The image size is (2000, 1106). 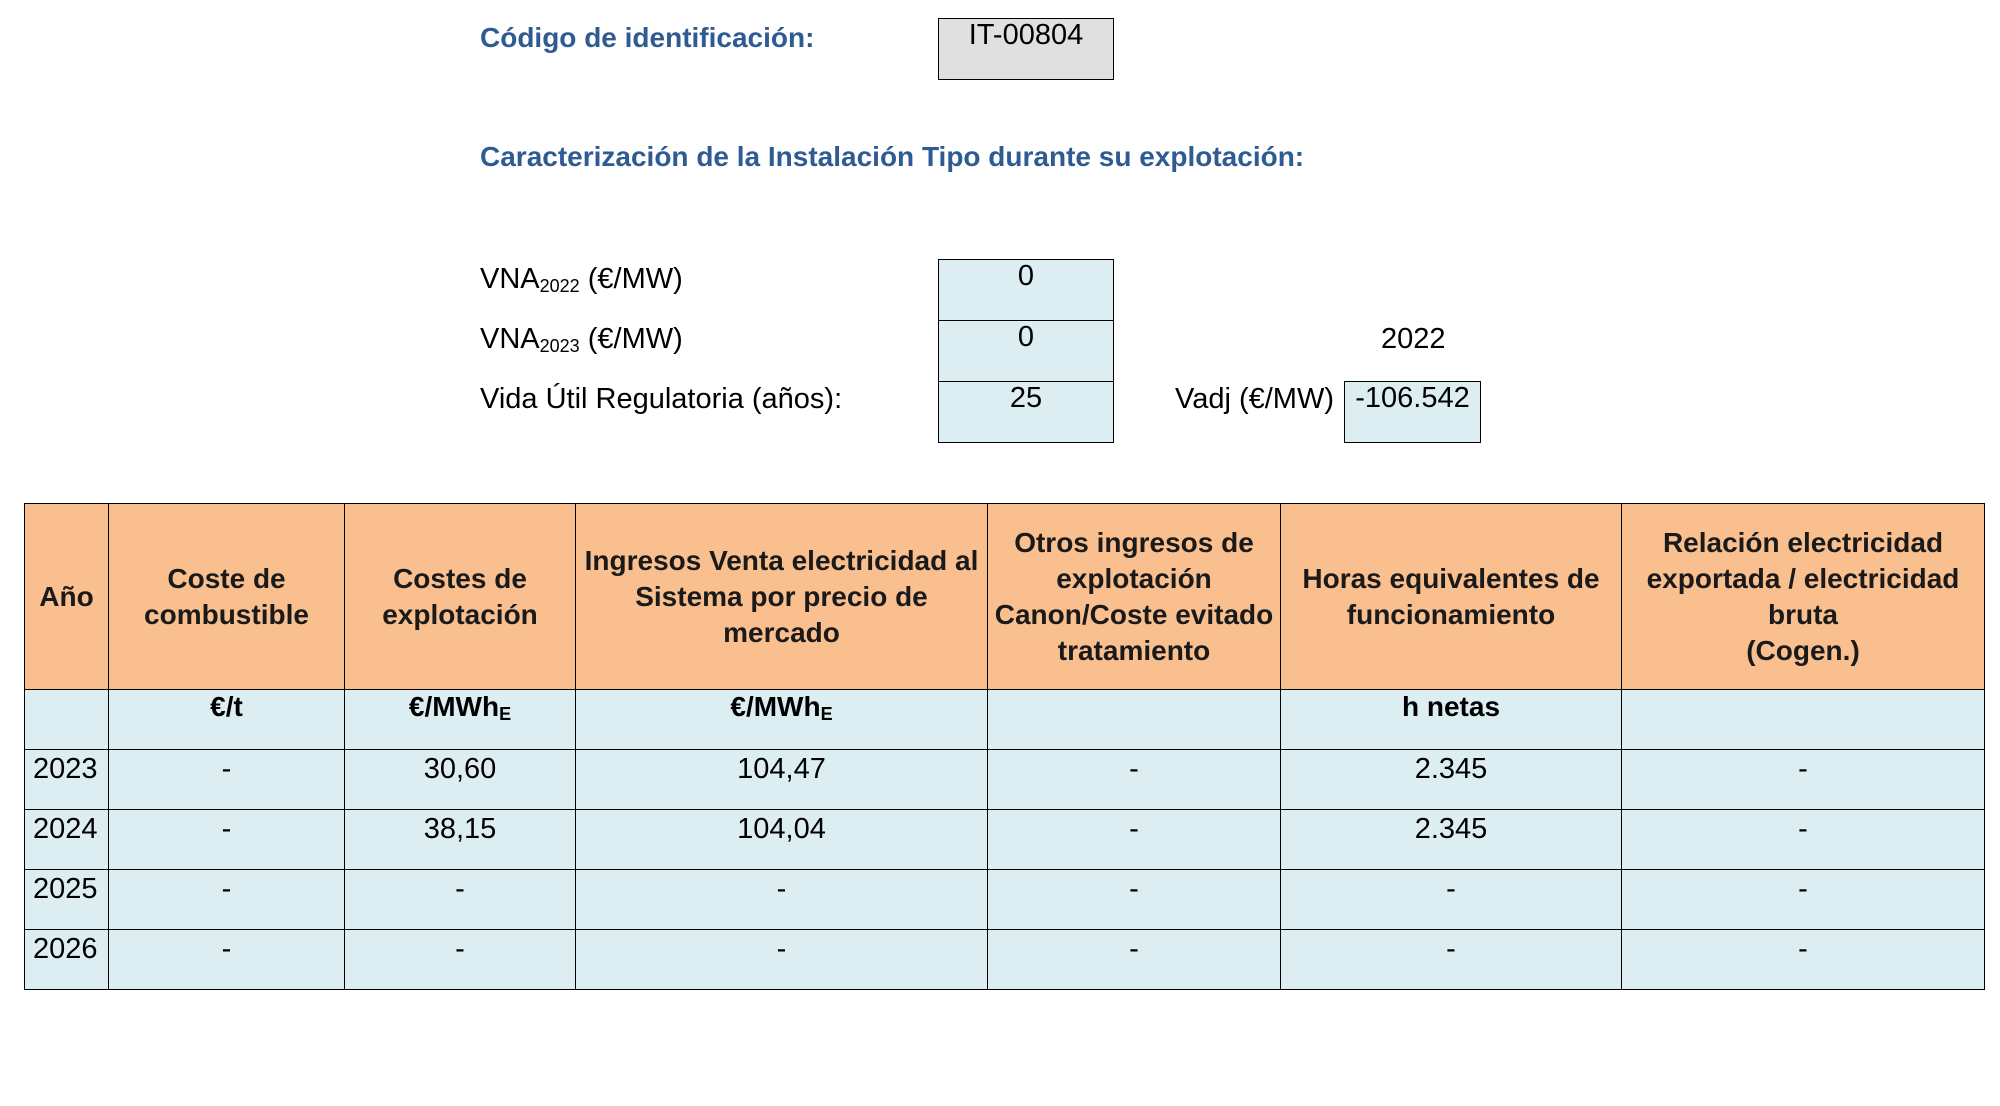 I want to click on year-label: 2022, so click(x=1413, y=339).